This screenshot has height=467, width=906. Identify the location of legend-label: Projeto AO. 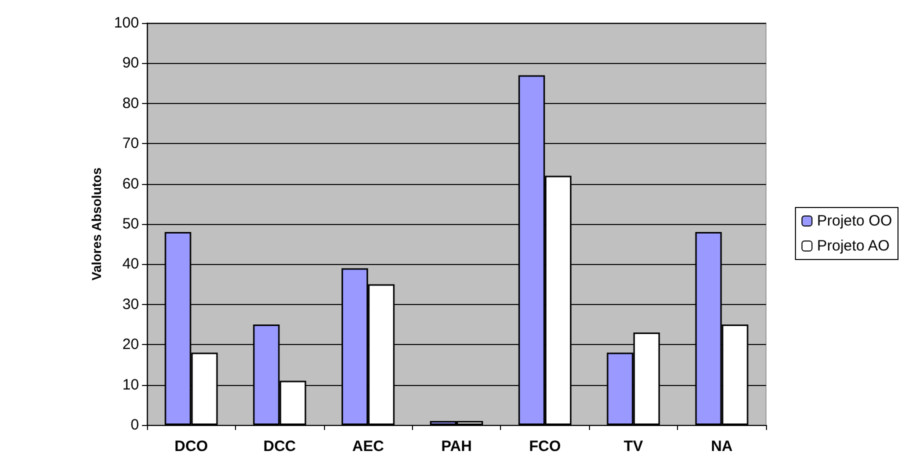
(853, 246).